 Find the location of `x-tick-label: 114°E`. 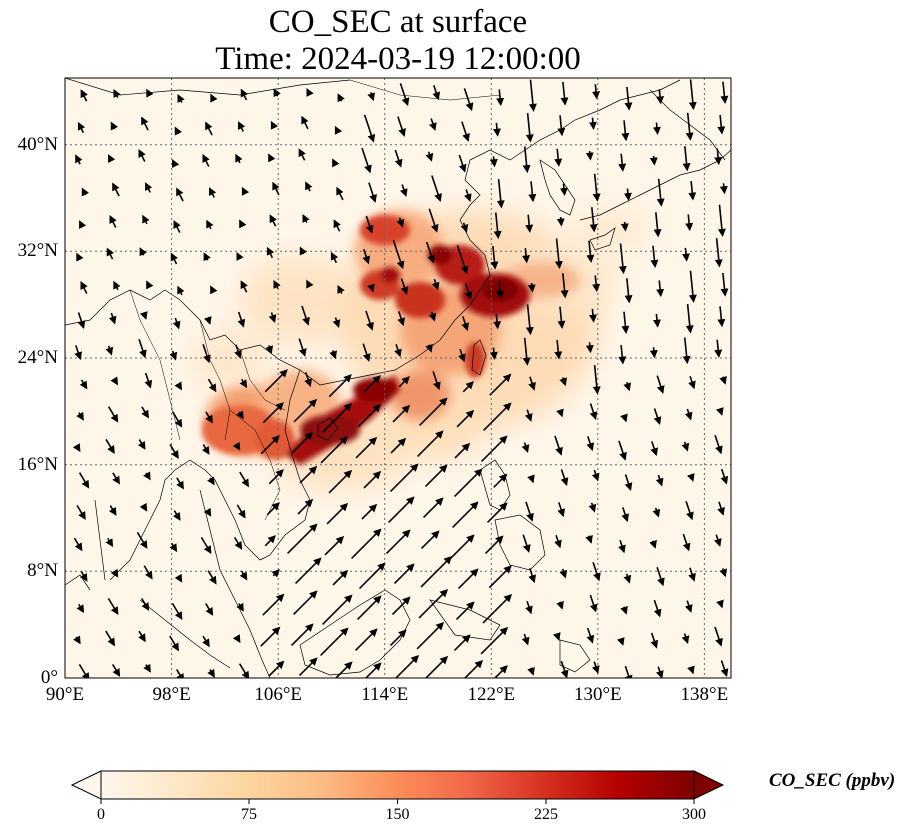

x-tick-label: 114°E is located at coordinates (385, 694).